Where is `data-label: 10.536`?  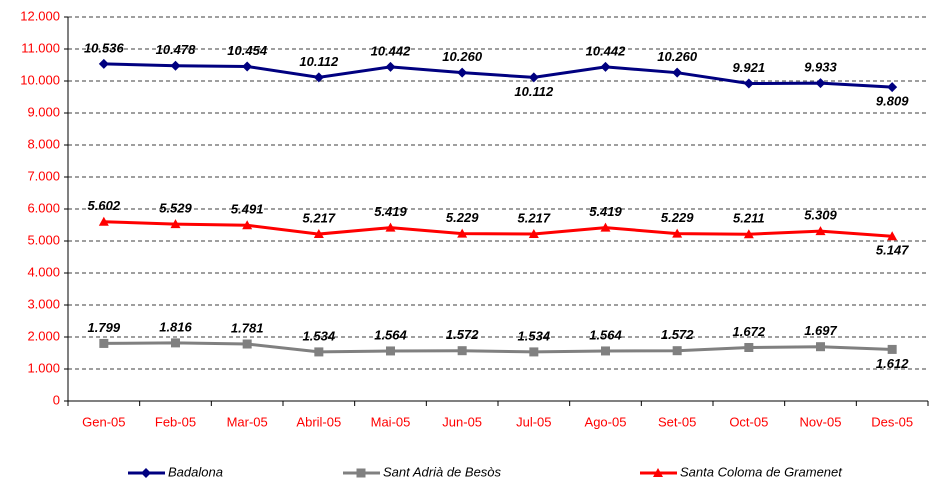 data-label: 10.536 is located at coordinates (104, 47).